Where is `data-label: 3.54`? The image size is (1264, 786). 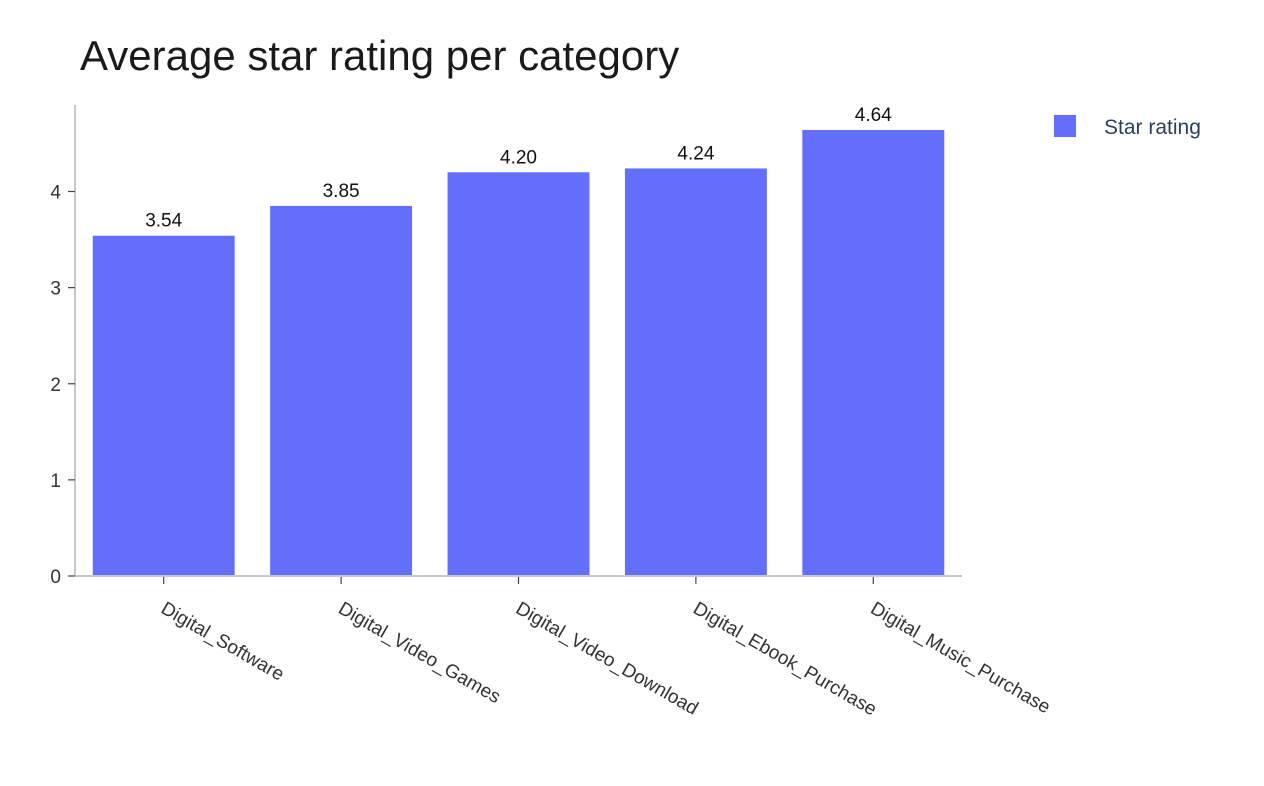
data-label: 3.54 is located at coordinates (163, 221).